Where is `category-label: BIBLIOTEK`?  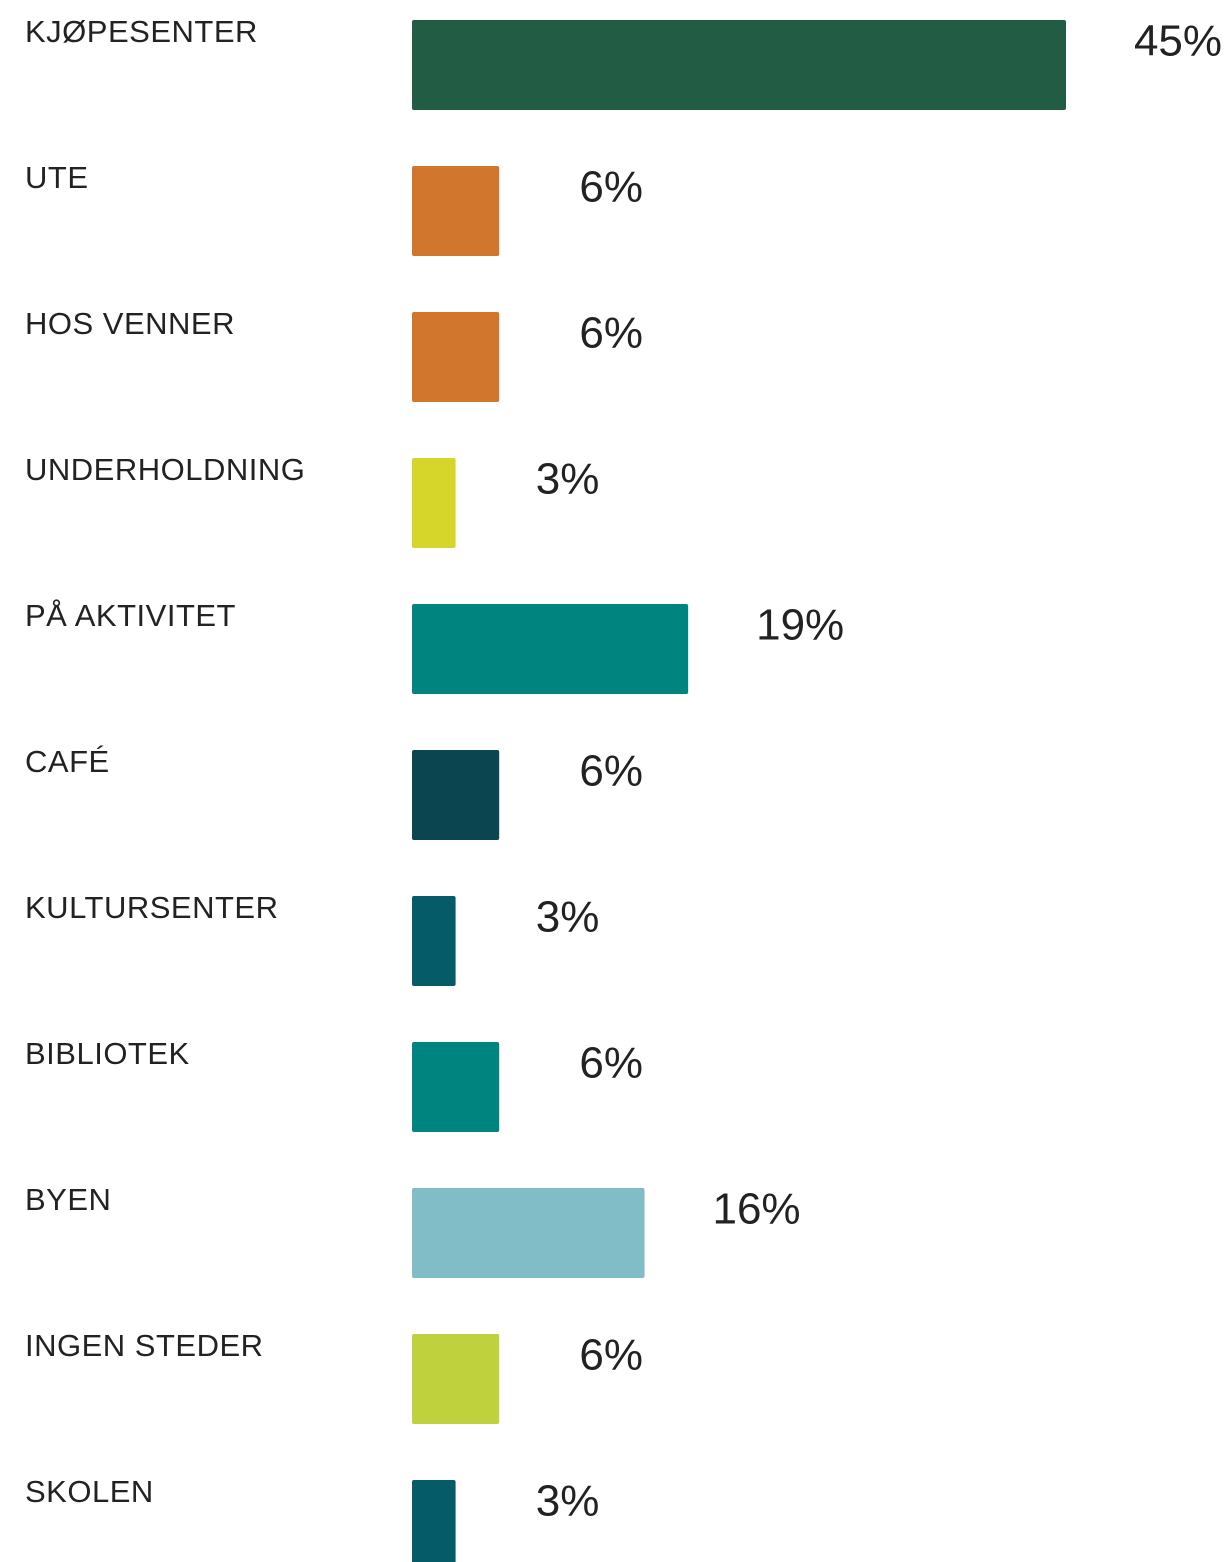
category-label: BIBLIOTEK is located at coordinates (107, 1053).